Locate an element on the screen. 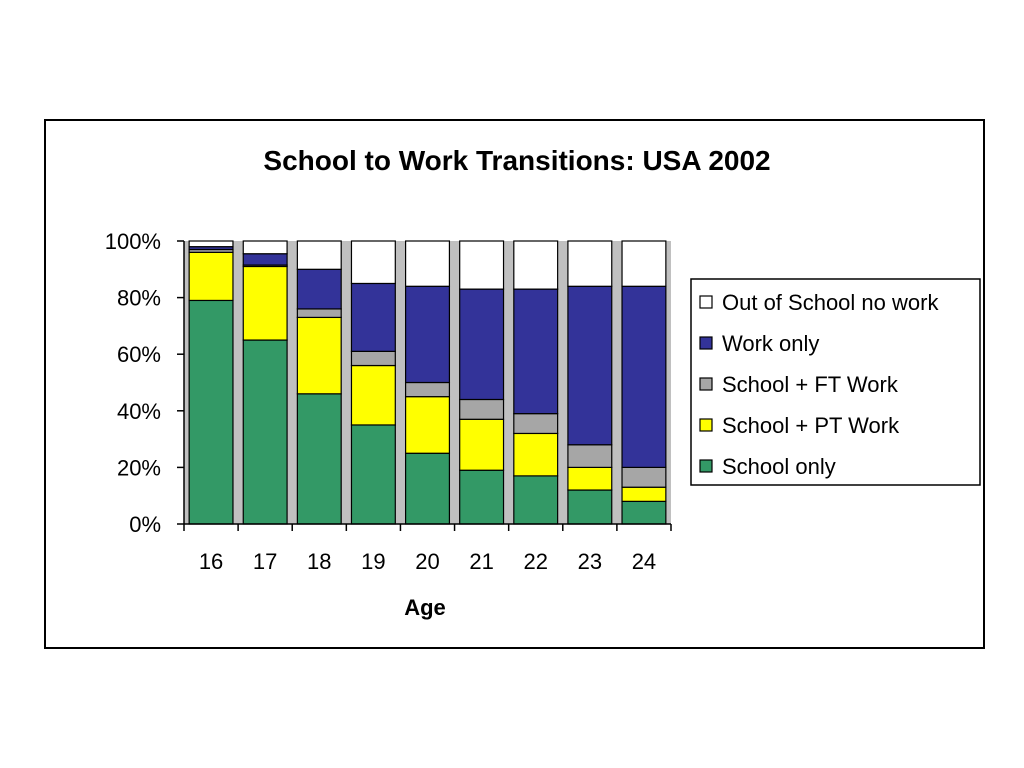 Image resolution: width=1024 pixels, height=768 pixels. x-tick-label: 17 is located at coordinates (265, 561).